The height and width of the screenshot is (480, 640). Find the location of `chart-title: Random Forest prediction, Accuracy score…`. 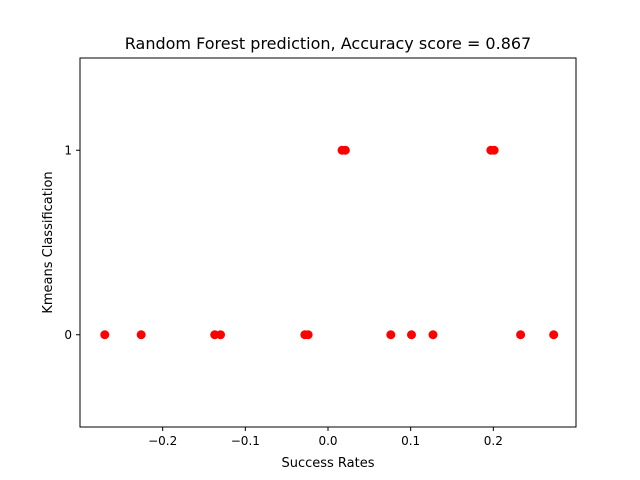

chart-title: Random Forest prediction, Accuracy score… is located at coordinates (328, 43).